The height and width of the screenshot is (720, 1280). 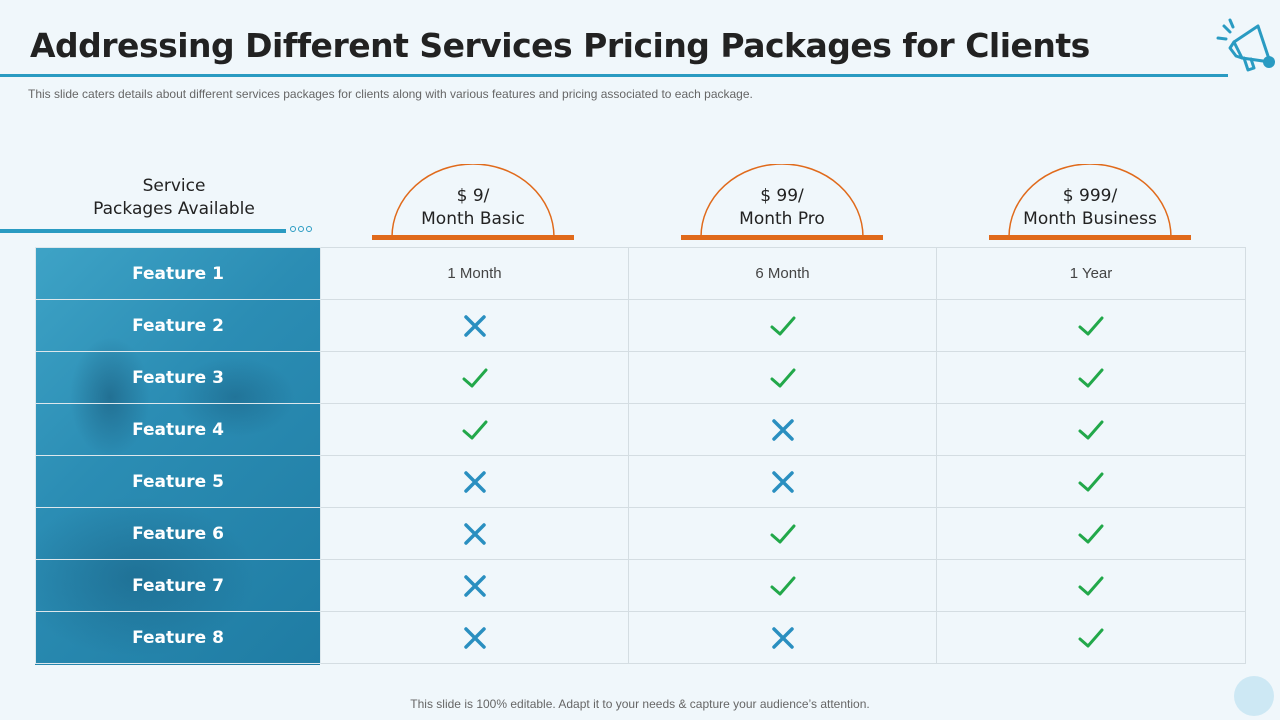 I want to click on table-row: Feature 2, so click(x=640, y=325).